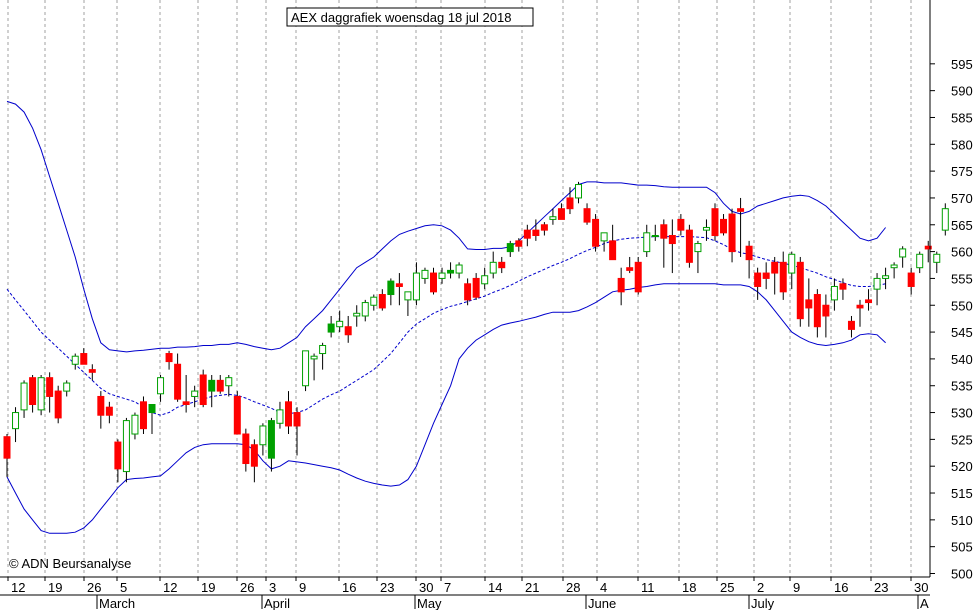 Image resolution: width=977 pixels, height=610 pixels. What do you see at coordinates (962, 64) in the screenshot?
I see `y-tick-label: 595` at bounding box center [962, 64].